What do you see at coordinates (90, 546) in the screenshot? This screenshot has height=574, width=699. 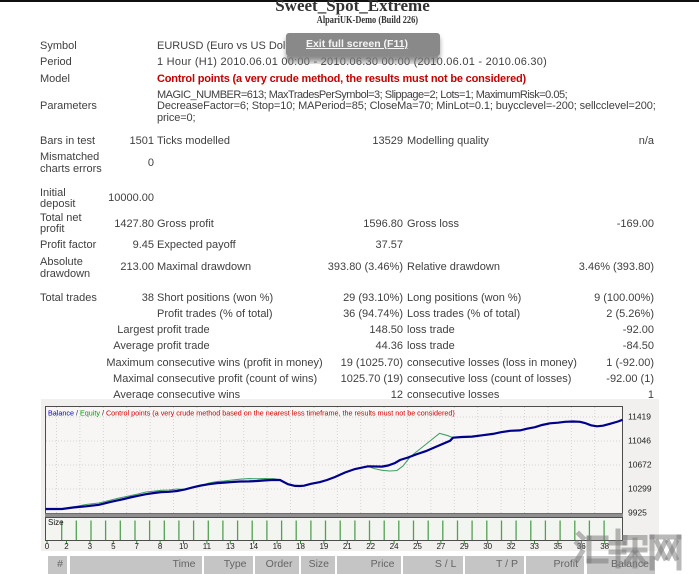 I see `svg-text: 3` at bounding box center [90, 546].